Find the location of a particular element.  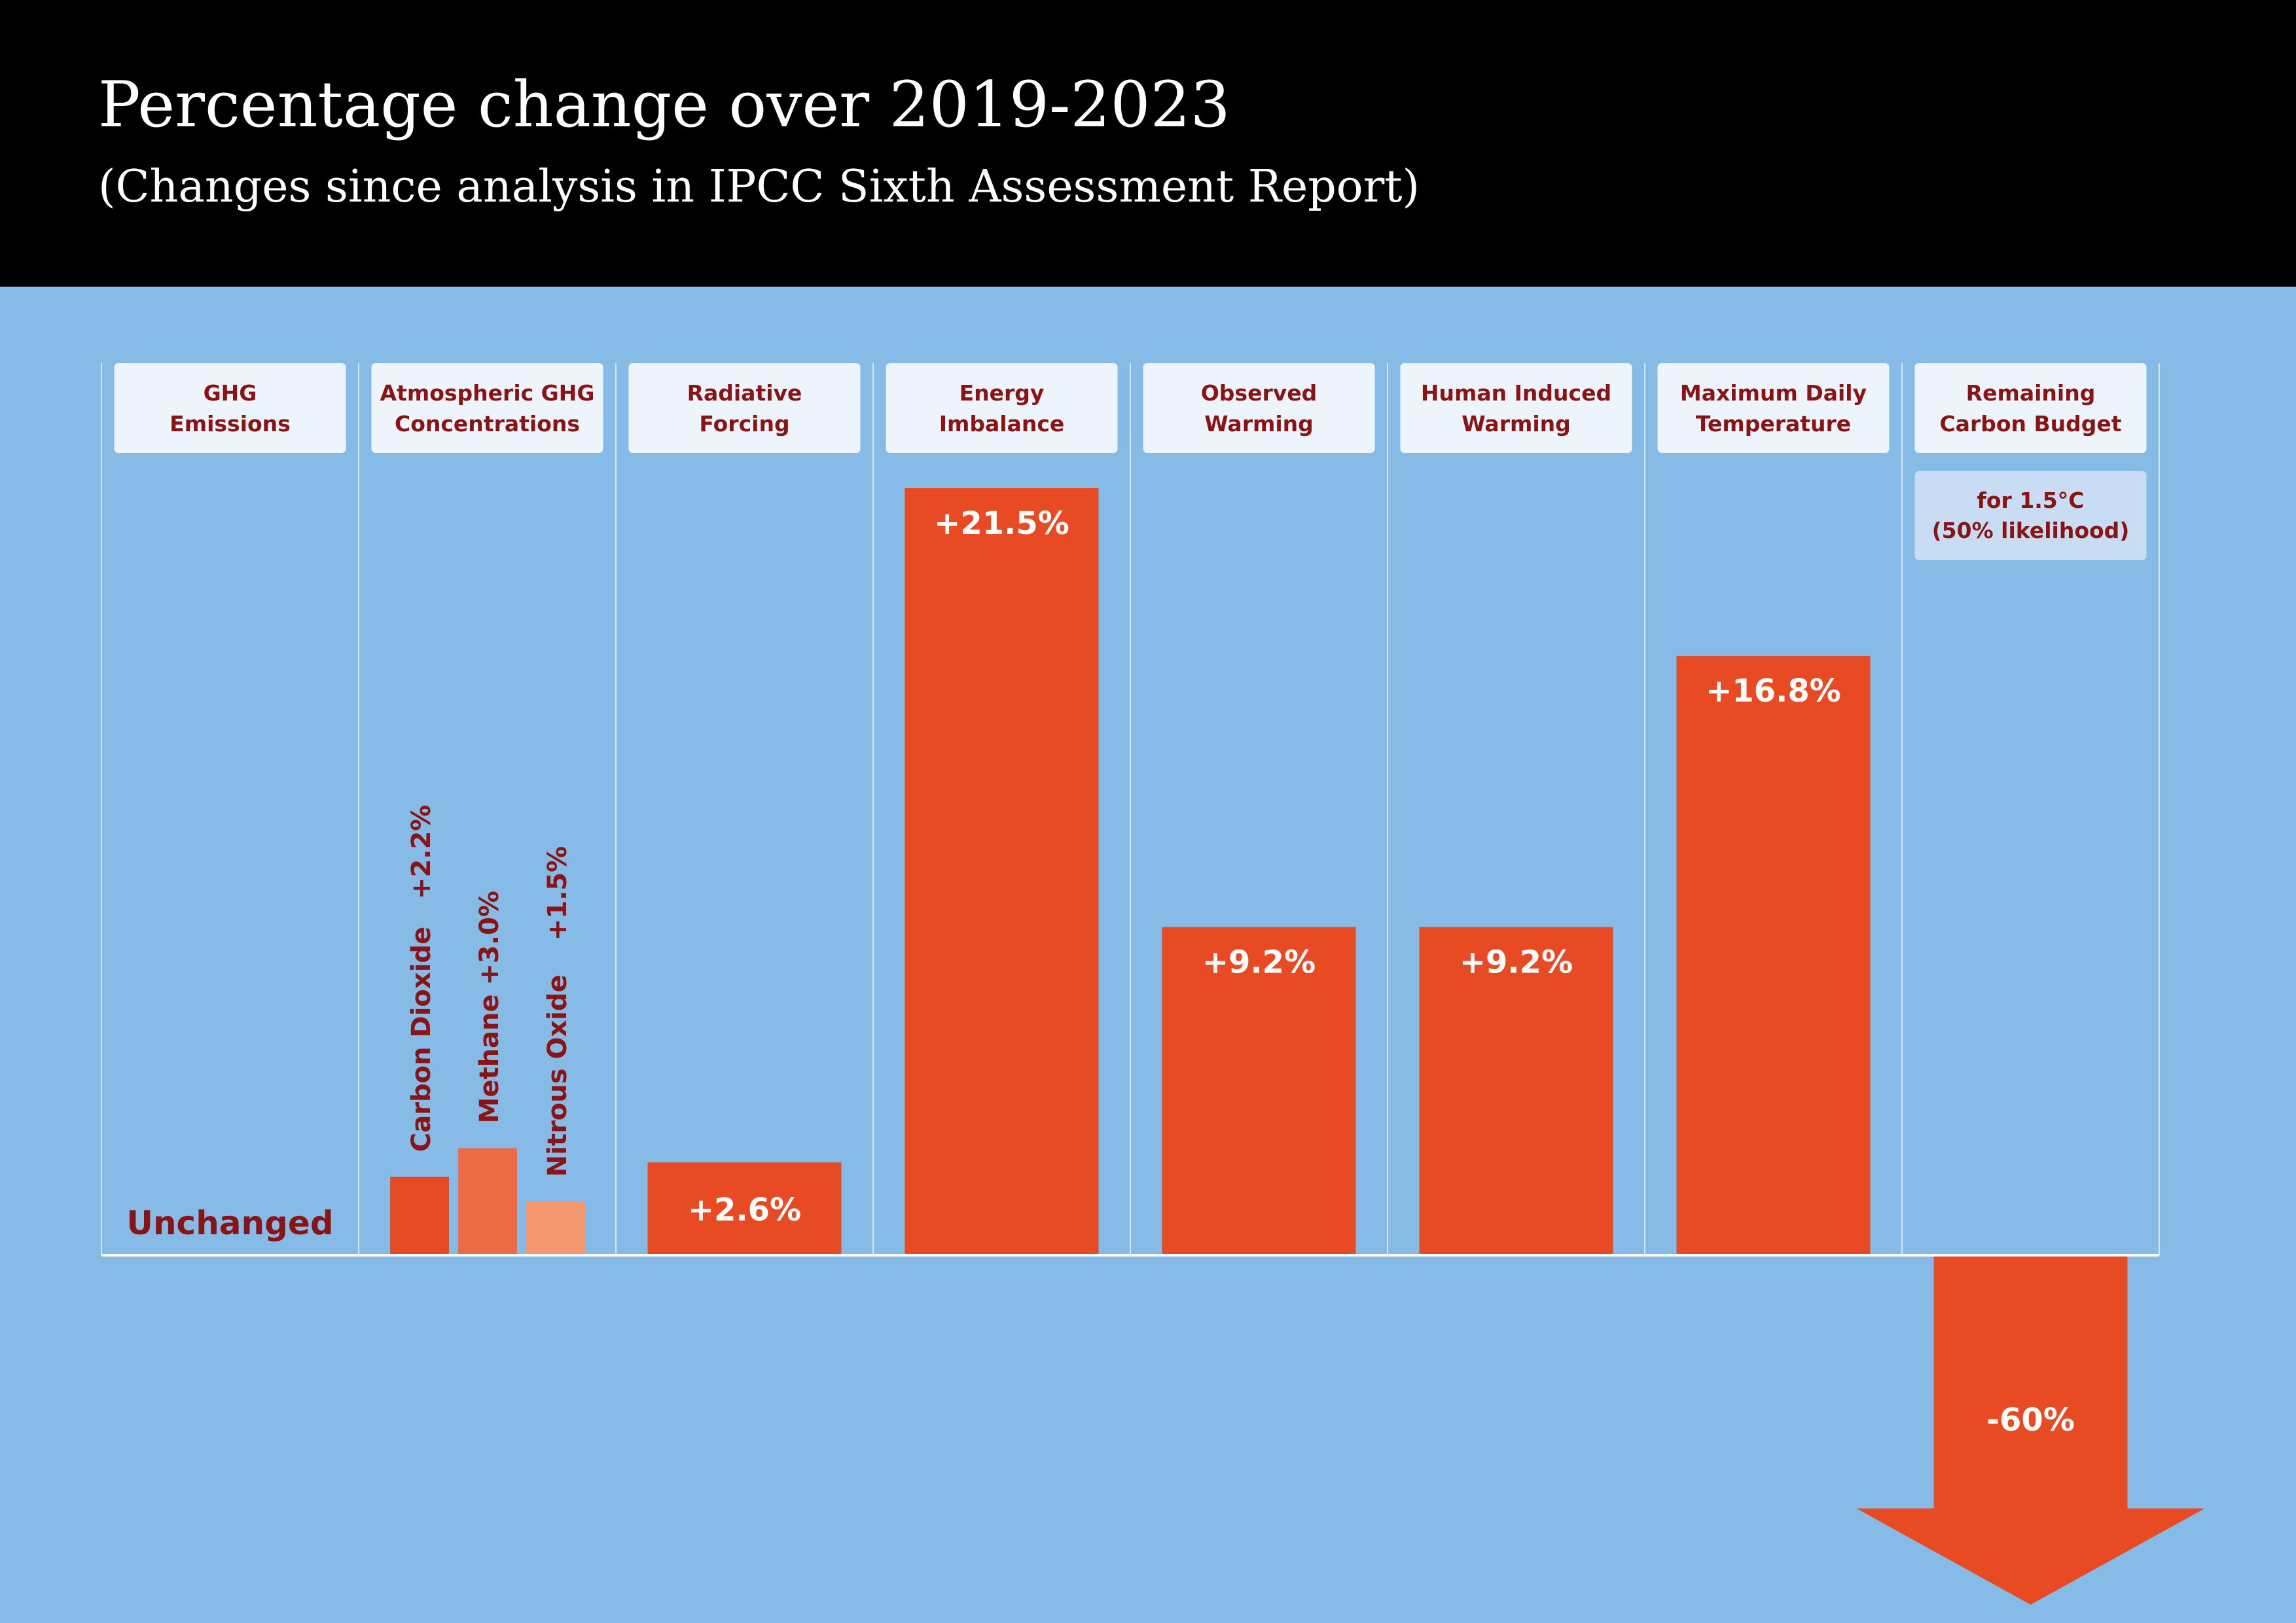

sub-bar-name: Methane is located at coordinates (490, 1058).